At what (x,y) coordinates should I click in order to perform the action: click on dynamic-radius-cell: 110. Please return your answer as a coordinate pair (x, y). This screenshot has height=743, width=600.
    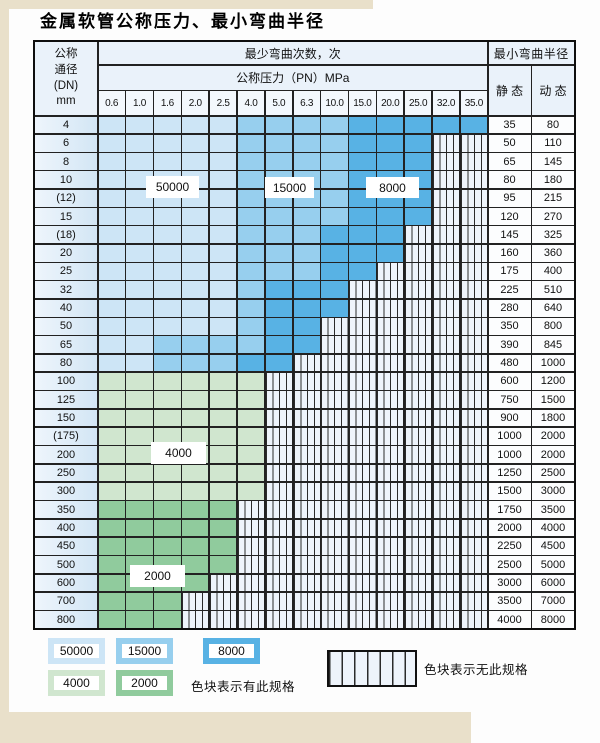
    Looking at the image, I should click on (553, 143).